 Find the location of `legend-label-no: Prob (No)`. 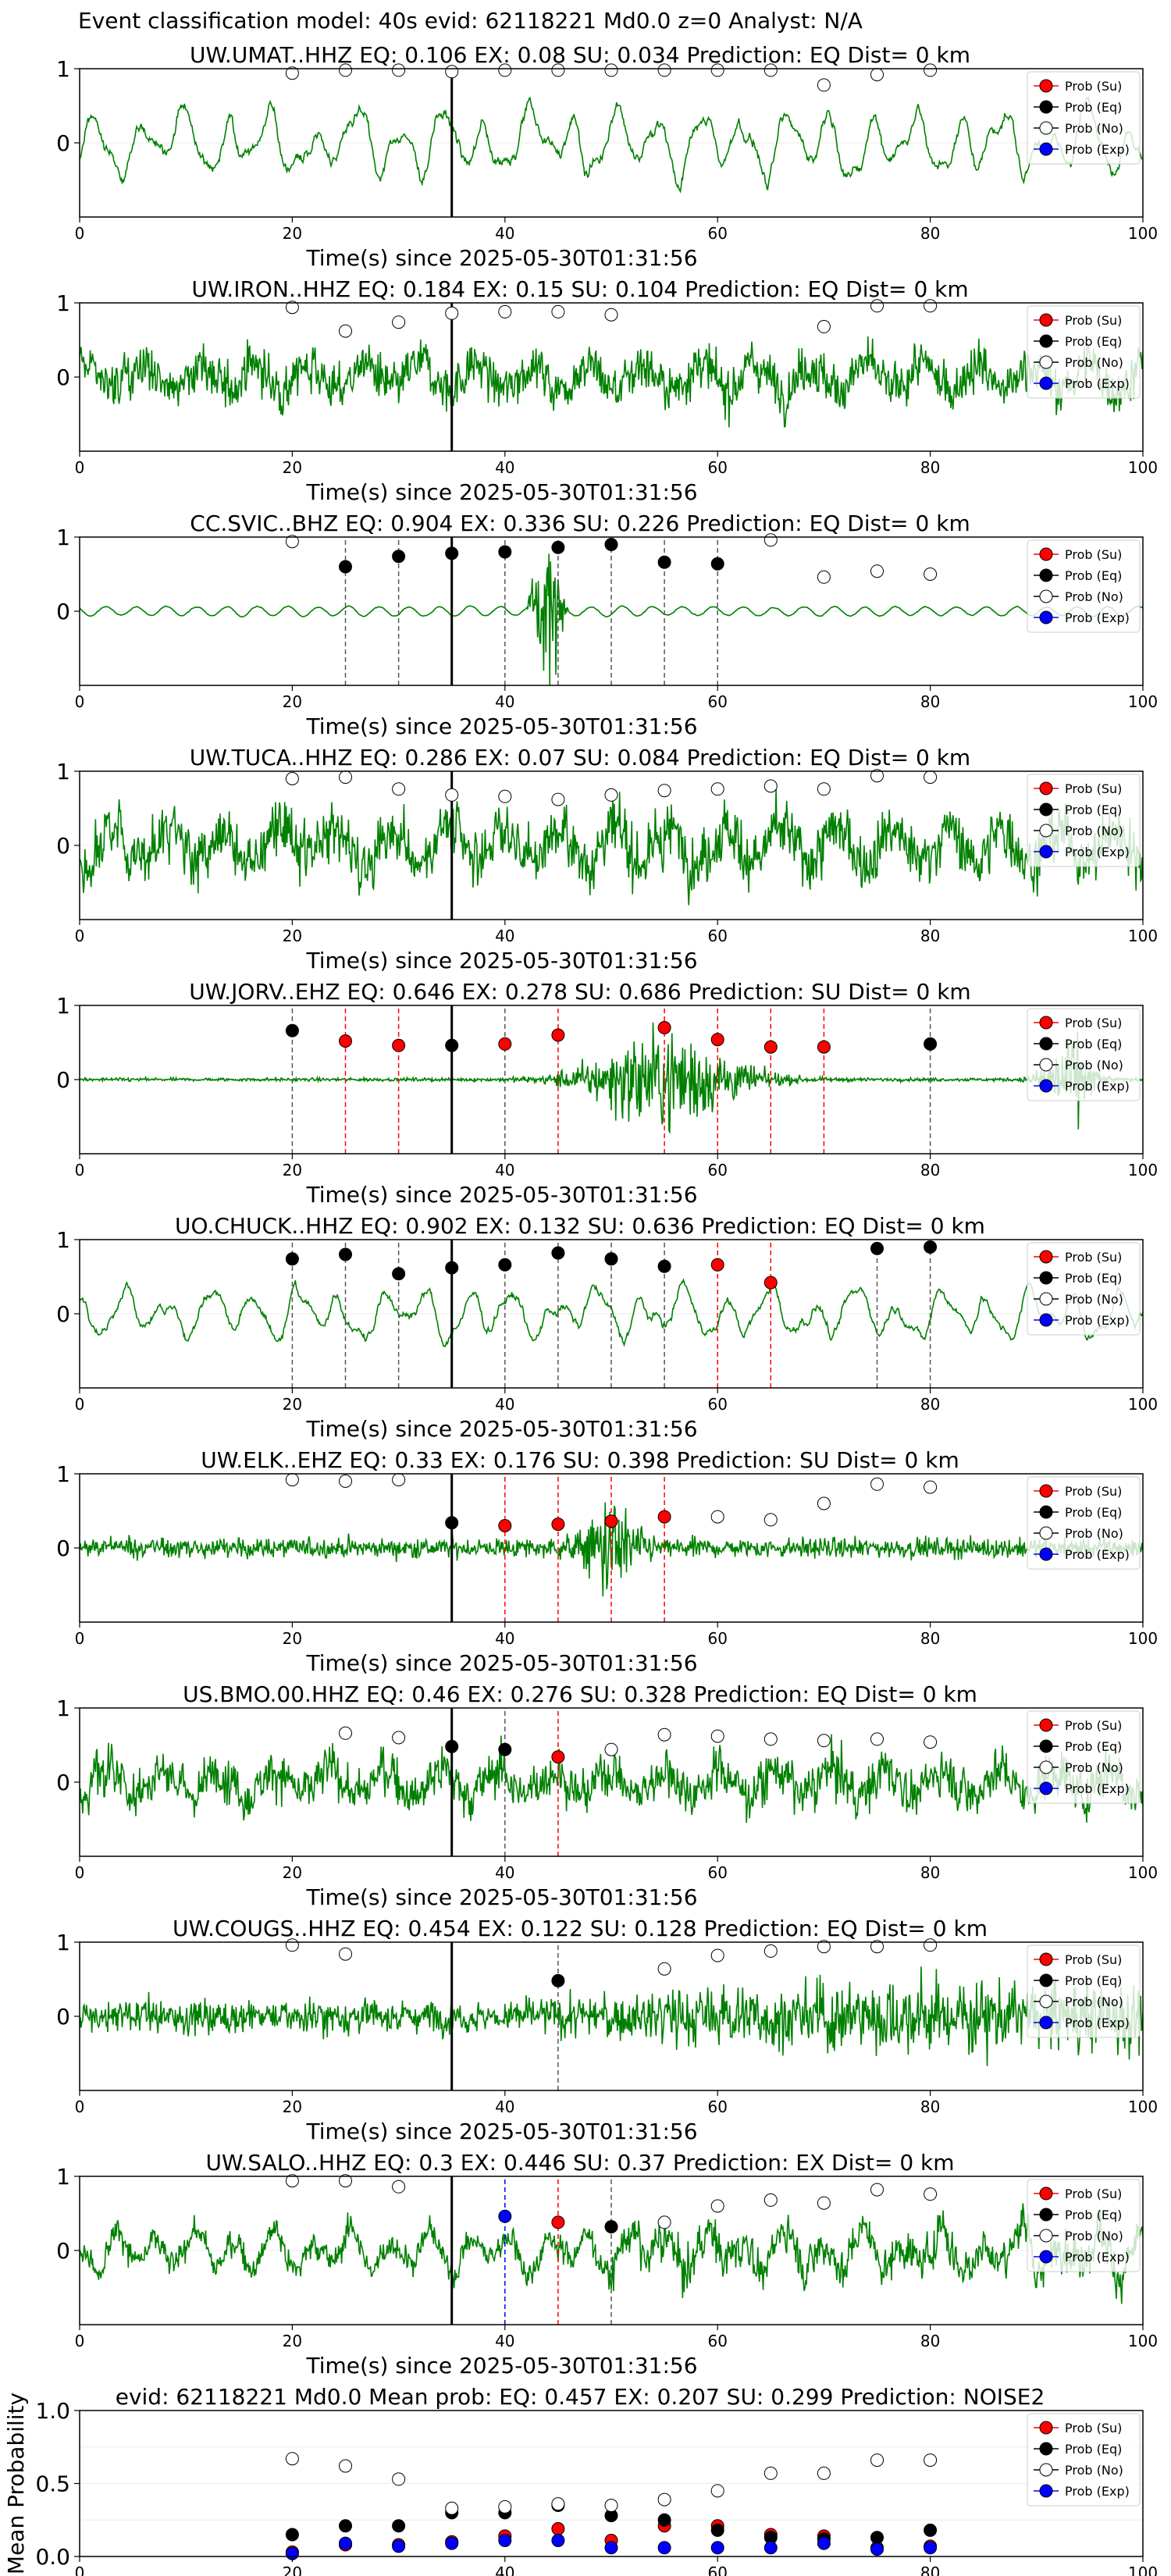

legend-label-no: Prob (No) is located at coordinates (1094, 1299).